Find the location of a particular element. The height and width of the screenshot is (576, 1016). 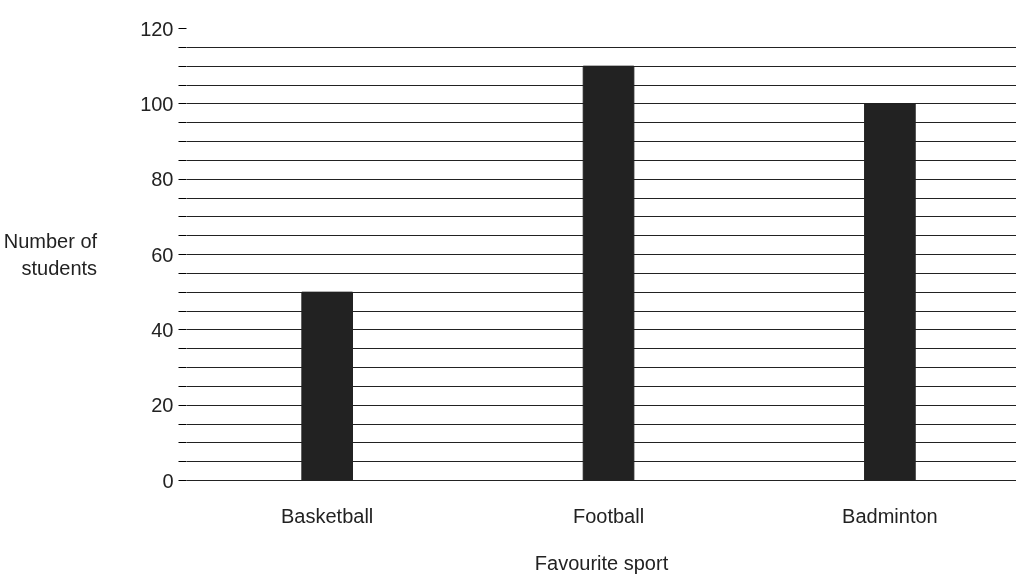

y-tick-label: 0 is located at coordinates (168, 480).